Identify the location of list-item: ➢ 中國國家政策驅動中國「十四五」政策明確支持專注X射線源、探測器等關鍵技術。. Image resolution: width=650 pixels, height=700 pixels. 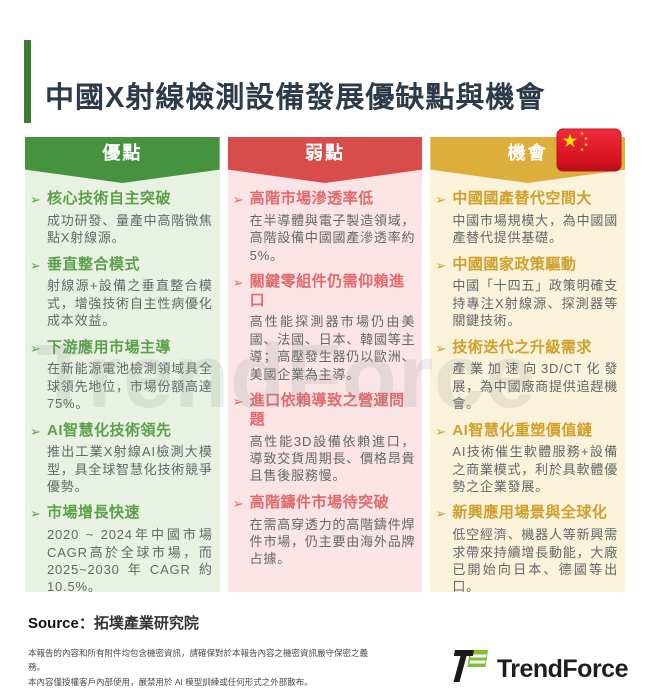
(526, 293).